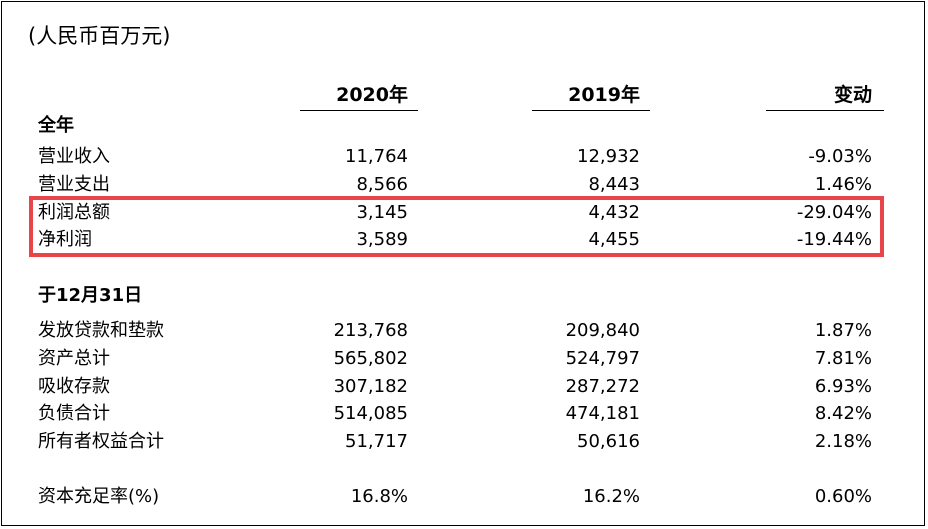 The width and height of the screenshot is (928, 529). What do you see at coordinates (843, 496) in the screenshot?
I see `cell-change: 0.60%` at bounding box center [843, 496].